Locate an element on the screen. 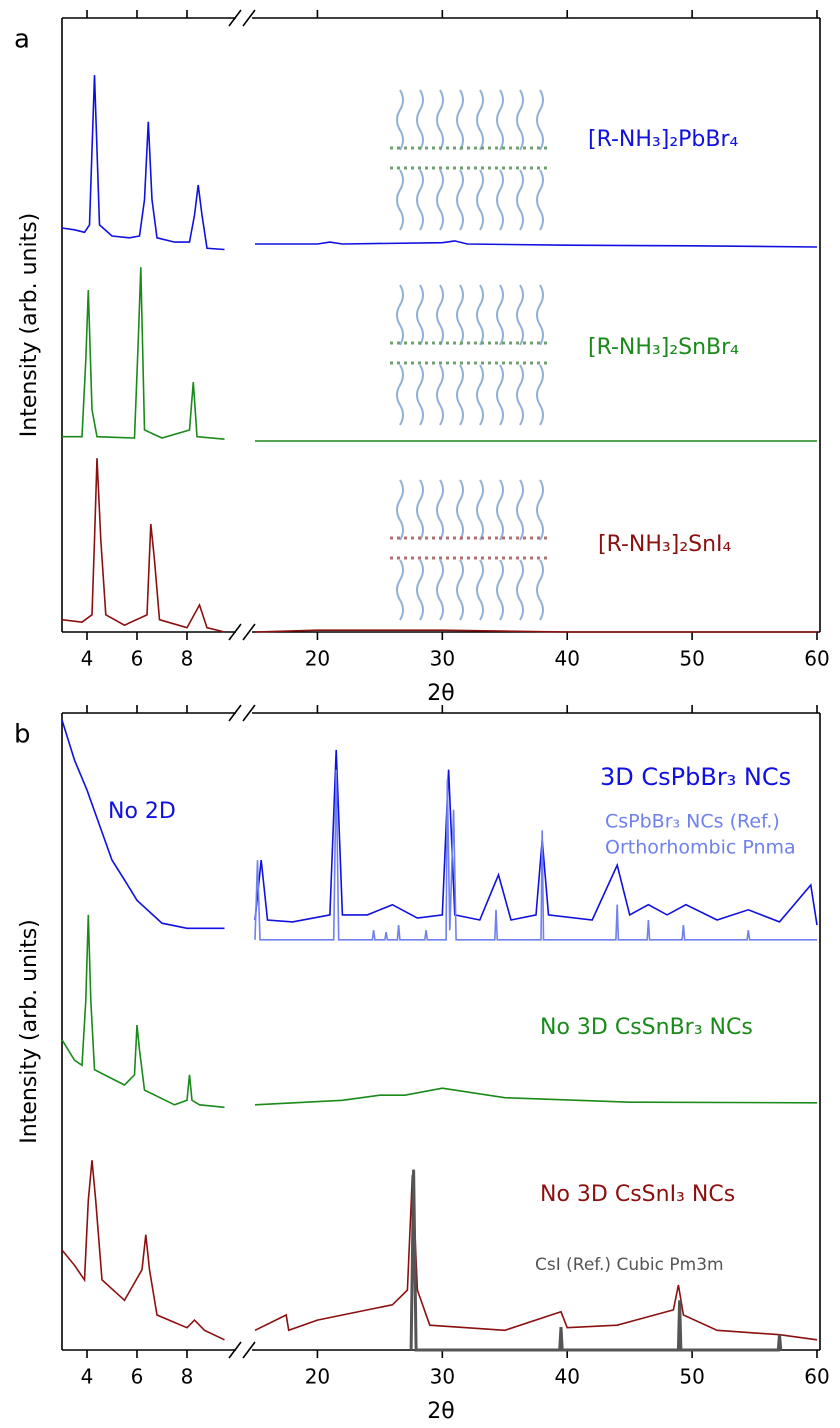 The height and width of the screenshot is (1428, 840). series-label: No 3D CsSnBr₃ NCs is located at coordinates (646, 1027).